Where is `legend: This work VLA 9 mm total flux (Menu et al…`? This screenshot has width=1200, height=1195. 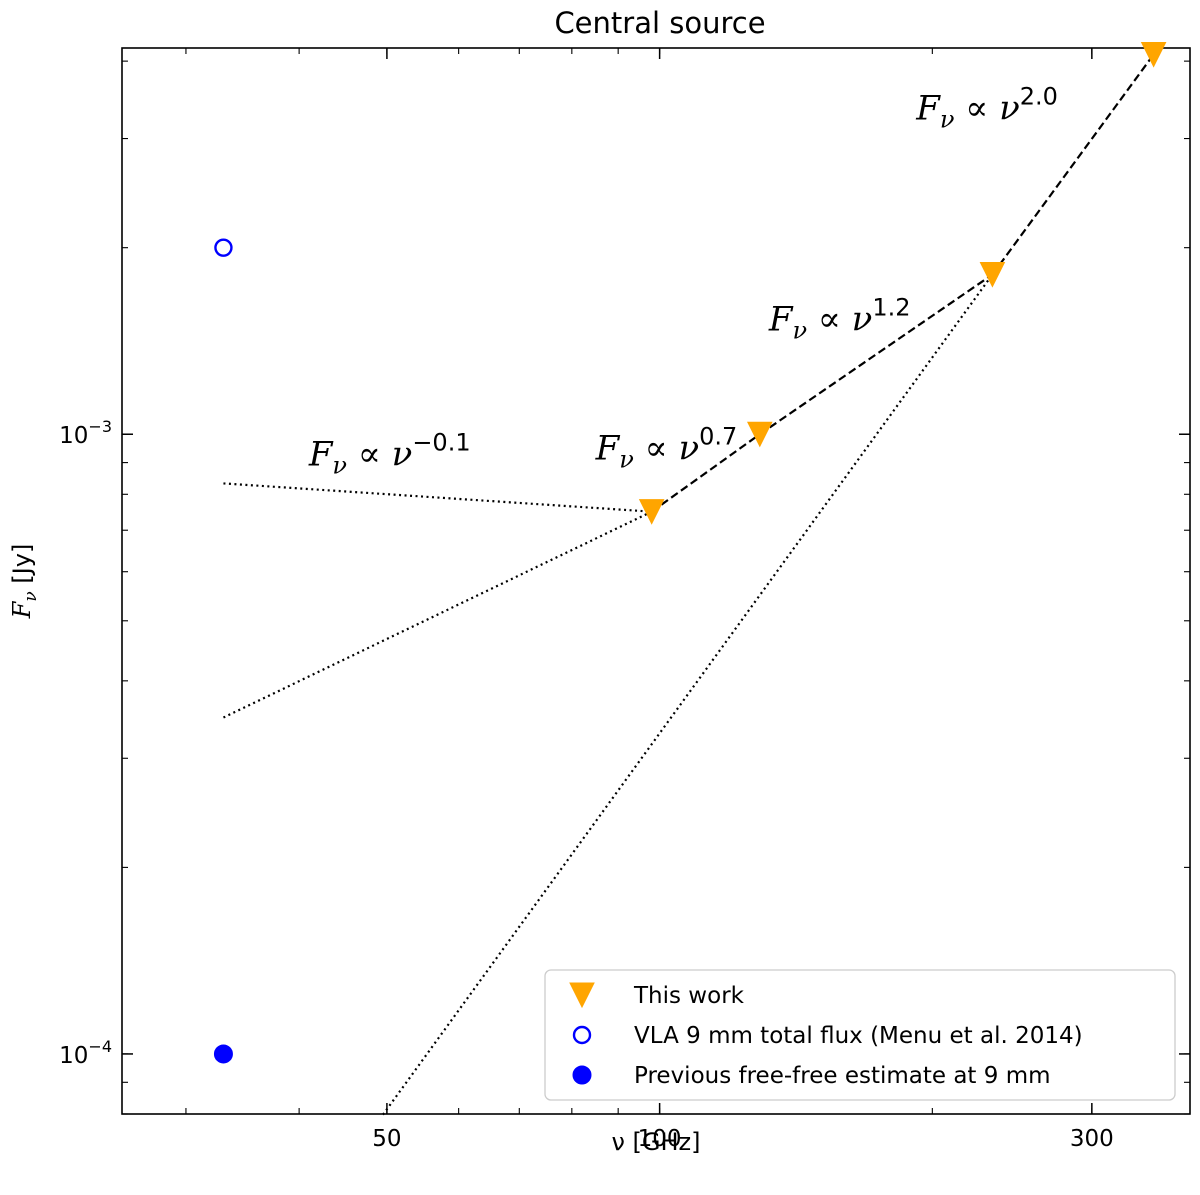
legend: This work VLA 9 mm total flux (Menu et al… is located at coordinates (860, 1035).